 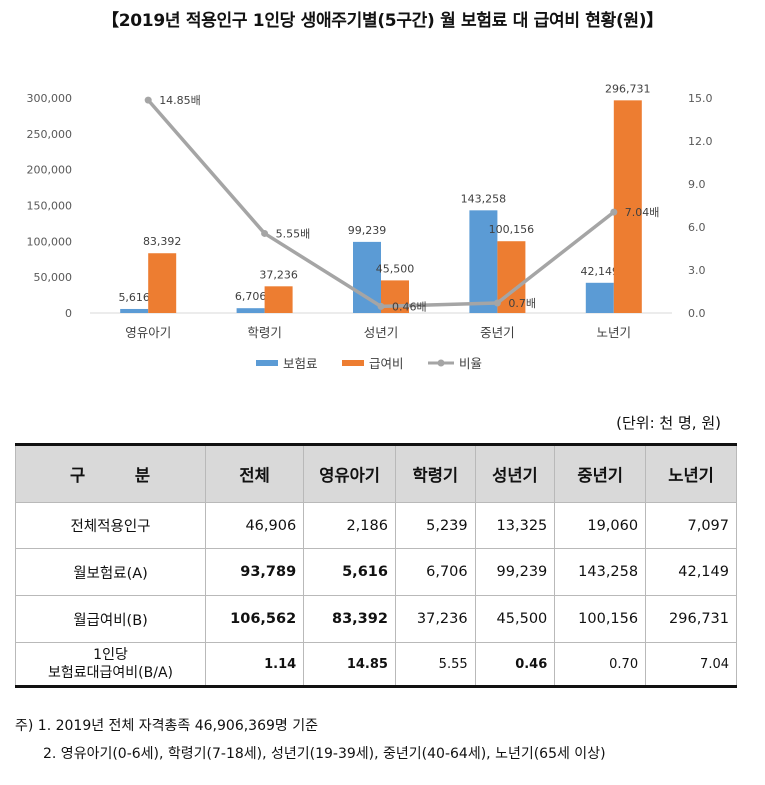 What do you see at coordinates (254, 572) in the screenshot?
I see `table-cell: 93,789` at bounding box center [254, 572].